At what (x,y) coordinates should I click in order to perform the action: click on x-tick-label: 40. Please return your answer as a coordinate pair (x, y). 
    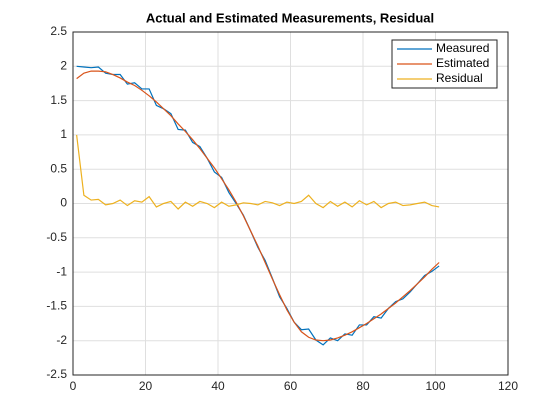
    Looking at the image, I should click on (218, 386).